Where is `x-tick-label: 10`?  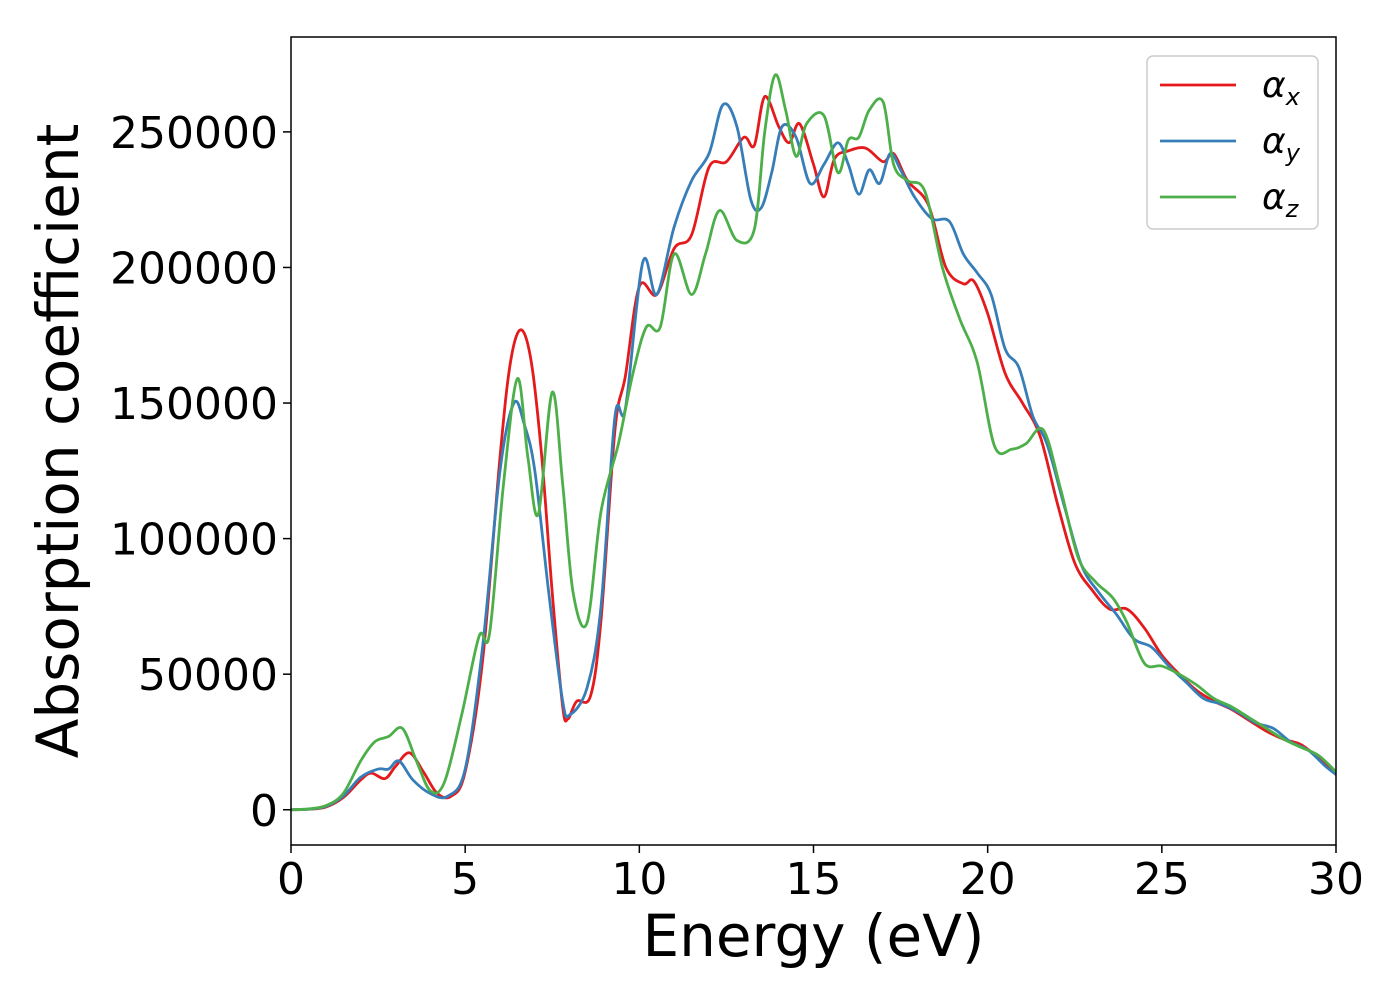 x-tick-label: 10 is located at coordinates (639, 879).